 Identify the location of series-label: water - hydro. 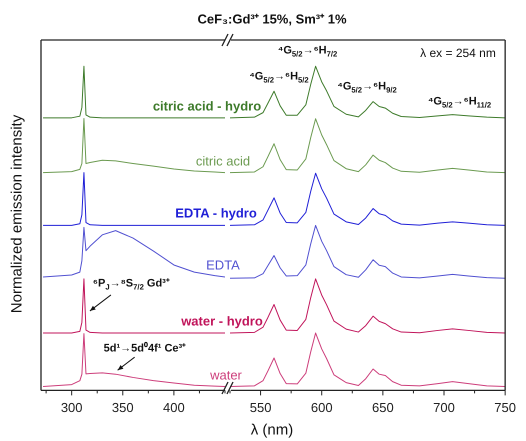
(222, 321).